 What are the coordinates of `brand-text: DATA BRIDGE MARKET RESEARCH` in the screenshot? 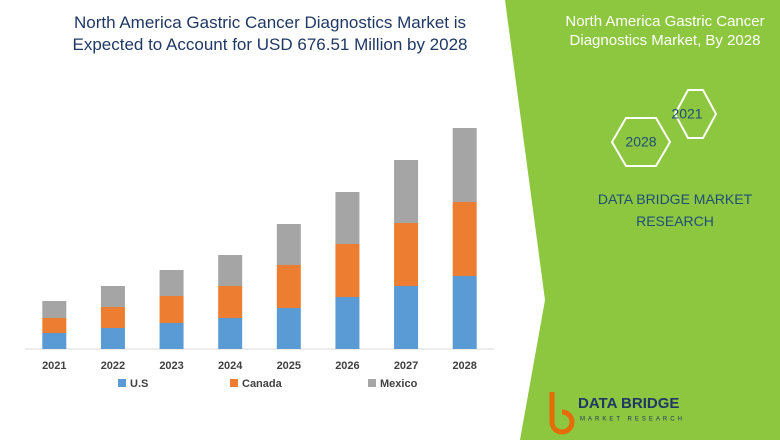 It's located at (675, 210).